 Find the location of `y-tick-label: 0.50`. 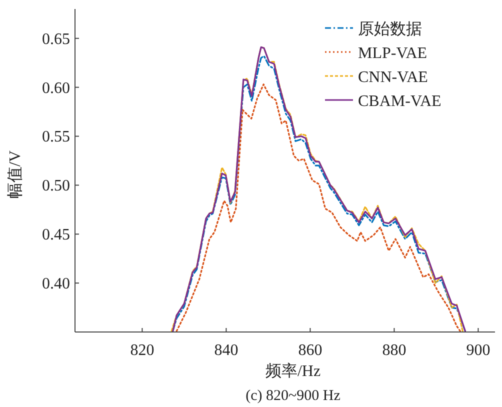

y-tick-label: 0.50 is located at coordinates (56, 186).